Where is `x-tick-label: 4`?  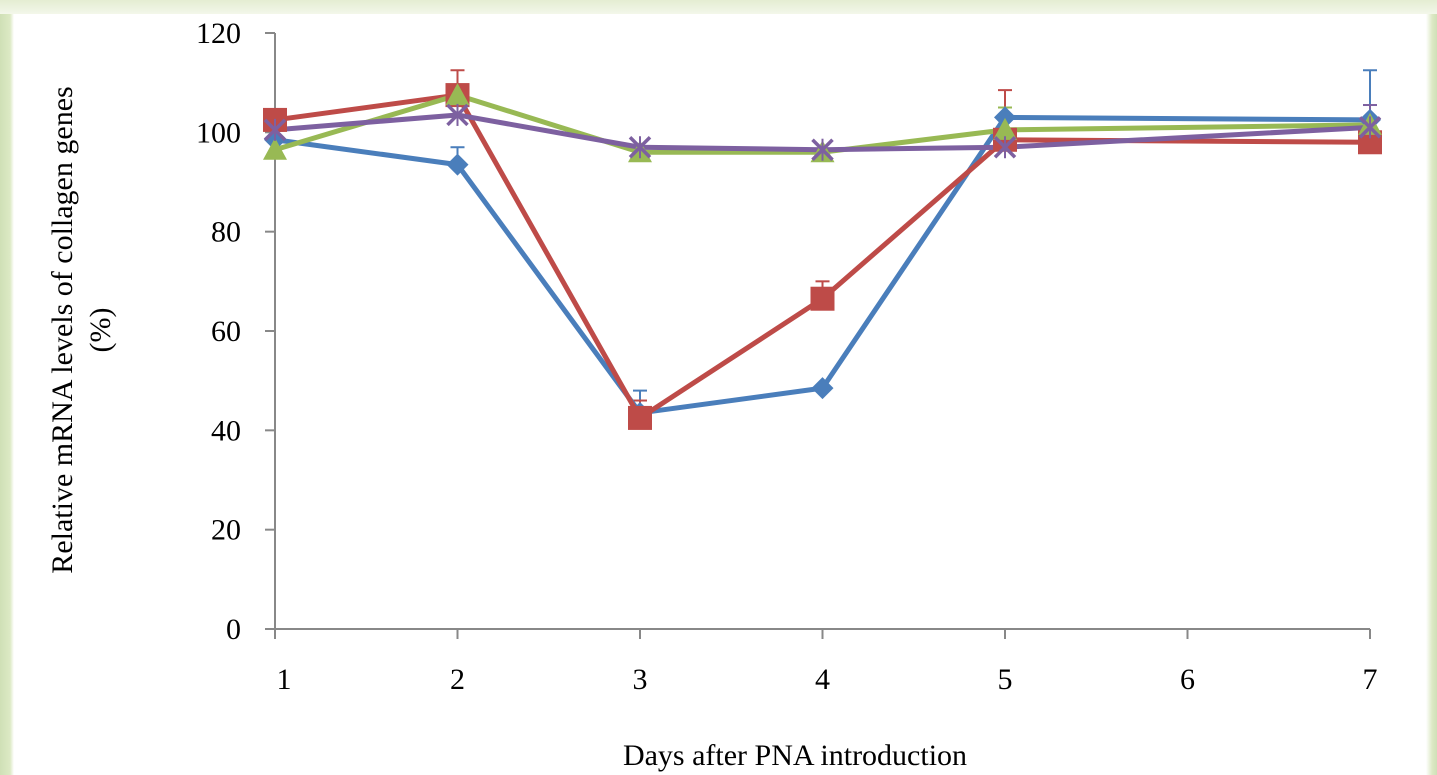
x-tick-label: 4 is located at coordinates (822, 679).